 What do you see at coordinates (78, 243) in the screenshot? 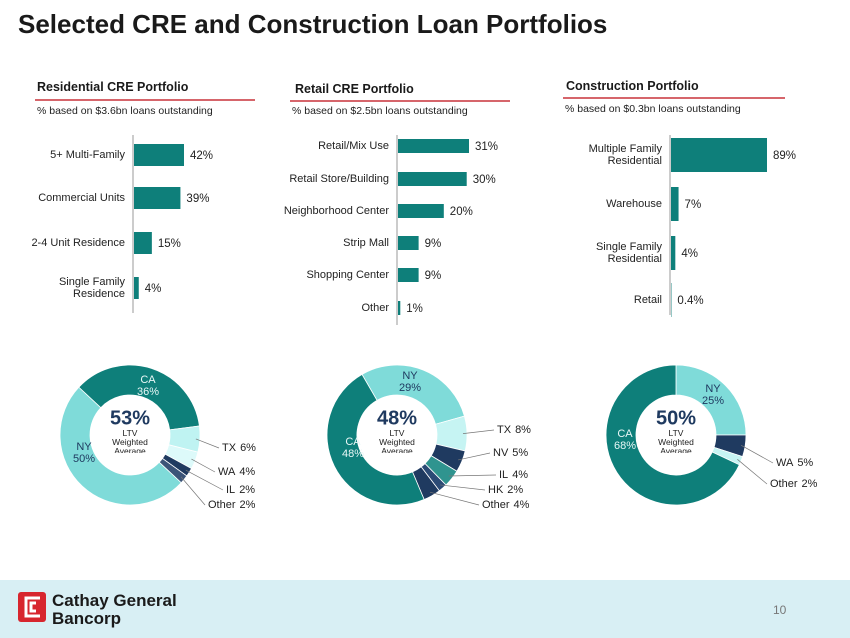
I see `category-label: 2-4 Unit Residence` at bounding box center [78, 243].